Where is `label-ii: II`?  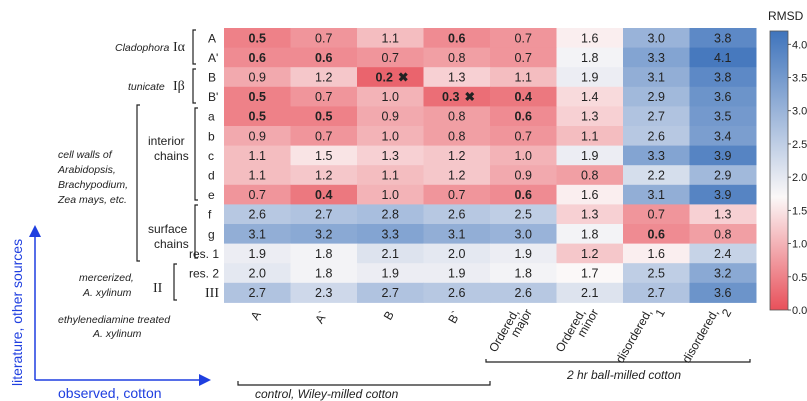
label-ii: II is located at coordinates (158, 288).